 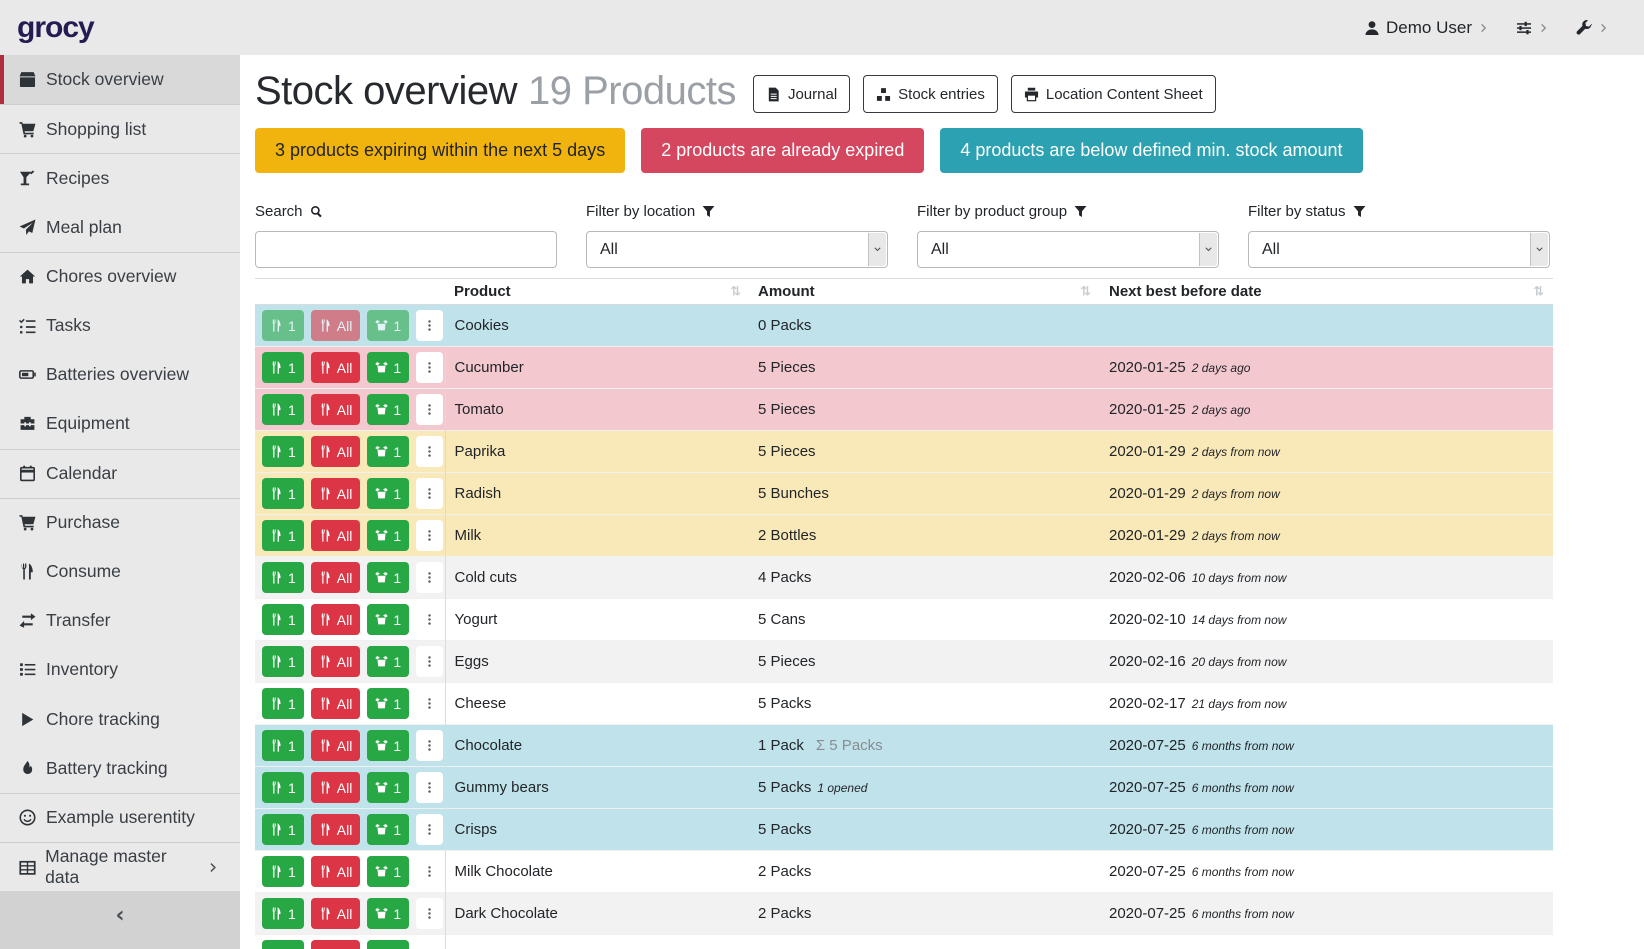 I want to click on sidebar-item-meal-plan: Meal plan, so click(x=120, y=227).